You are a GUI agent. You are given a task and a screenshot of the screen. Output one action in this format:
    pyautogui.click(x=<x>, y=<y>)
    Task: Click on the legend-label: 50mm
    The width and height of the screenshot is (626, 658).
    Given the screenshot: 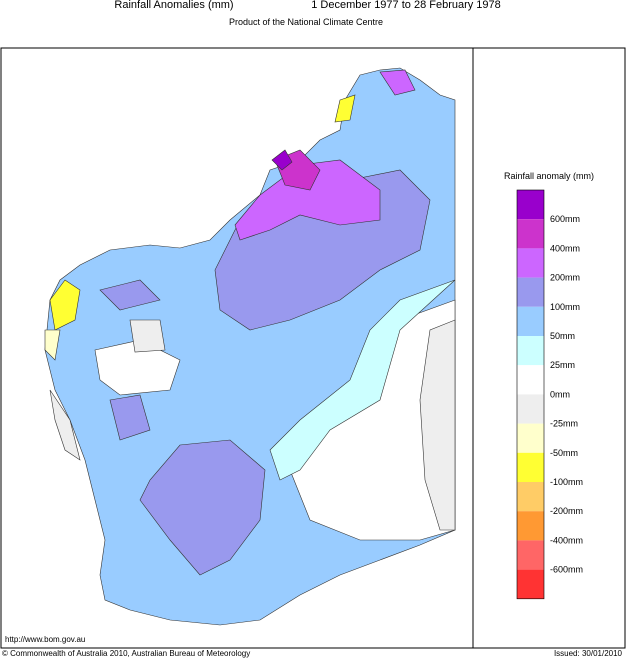 What is the action you would take?
    pyautogui.click(x=562, y=336)
    